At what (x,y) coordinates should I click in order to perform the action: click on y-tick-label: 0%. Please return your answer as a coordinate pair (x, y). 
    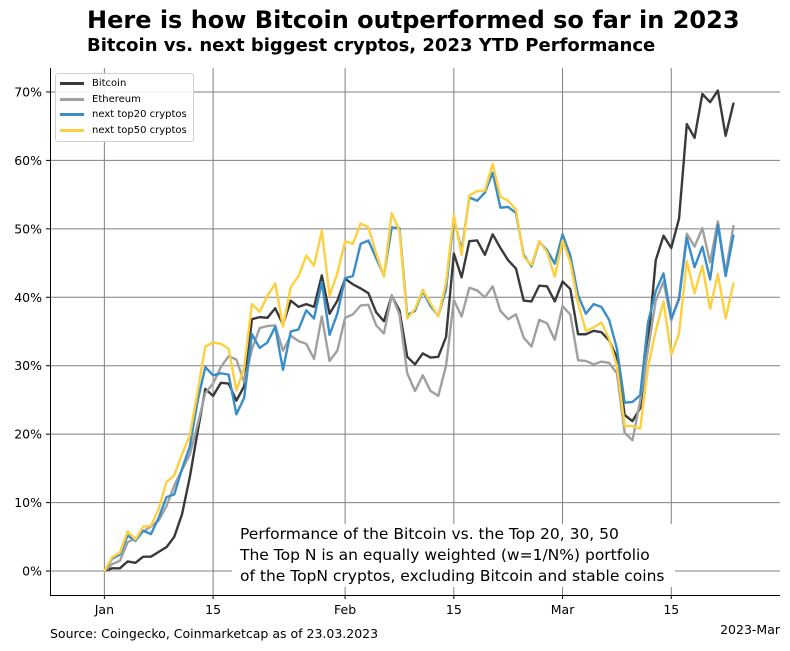
    Looking at the image, I should click on (32, 571).